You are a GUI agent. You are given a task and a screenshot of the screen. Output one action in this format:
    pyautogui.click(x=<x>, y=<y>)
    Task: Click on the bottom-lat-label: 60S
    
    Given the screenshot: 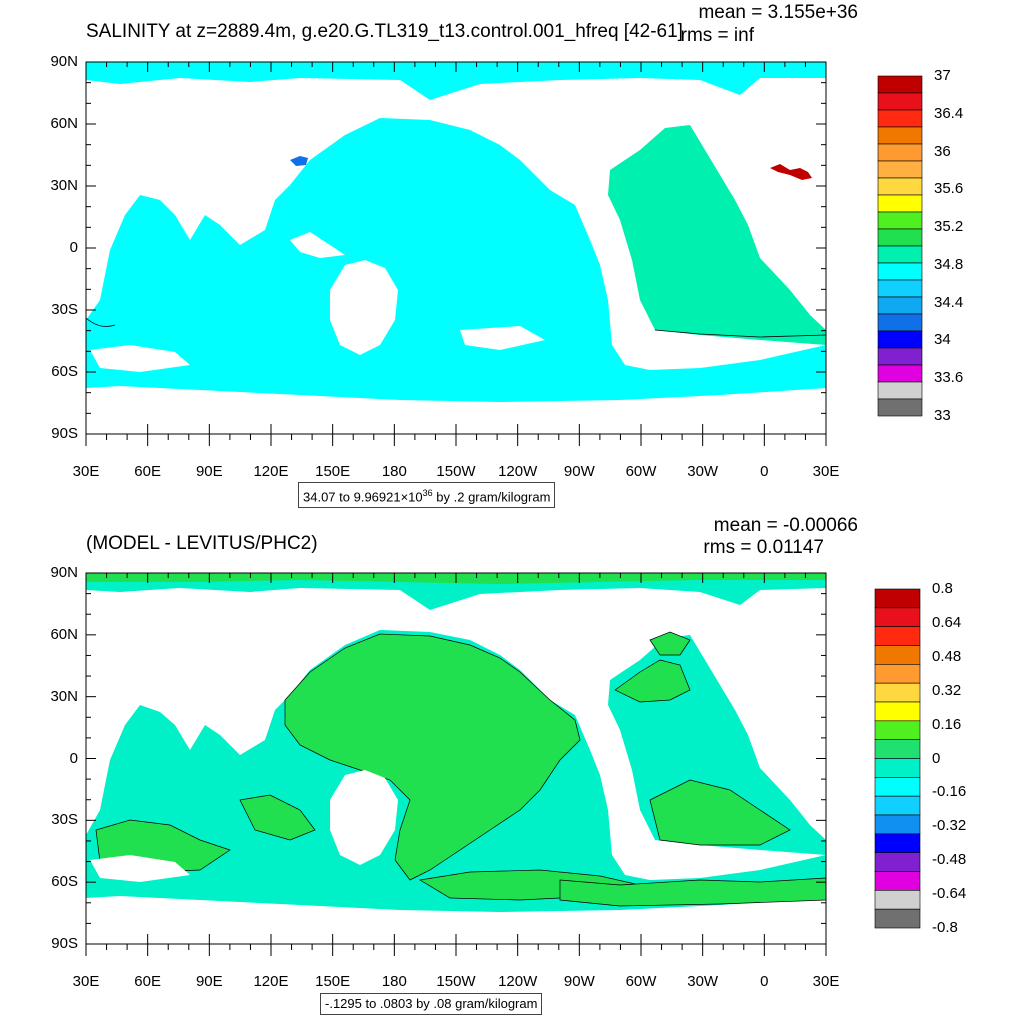 What is the action you would take?
    pyautogui.click(x=64, y=882)
    